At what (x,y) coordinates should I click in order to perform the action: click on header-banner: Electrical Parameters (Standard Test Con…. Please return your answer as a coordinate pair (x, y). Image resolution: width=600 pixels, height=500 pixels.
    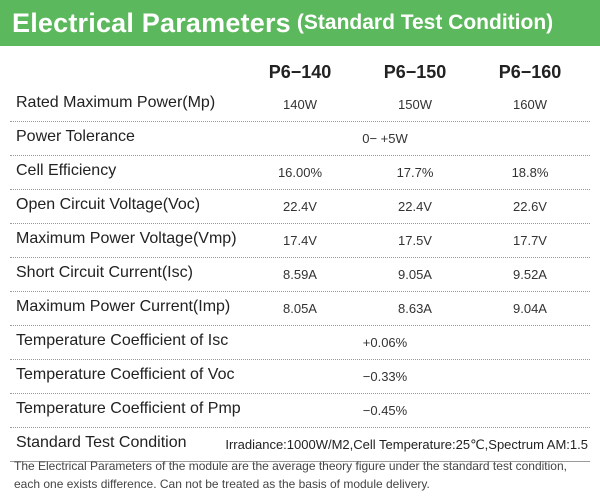
    Looking at the image, I should click on (300, 23).